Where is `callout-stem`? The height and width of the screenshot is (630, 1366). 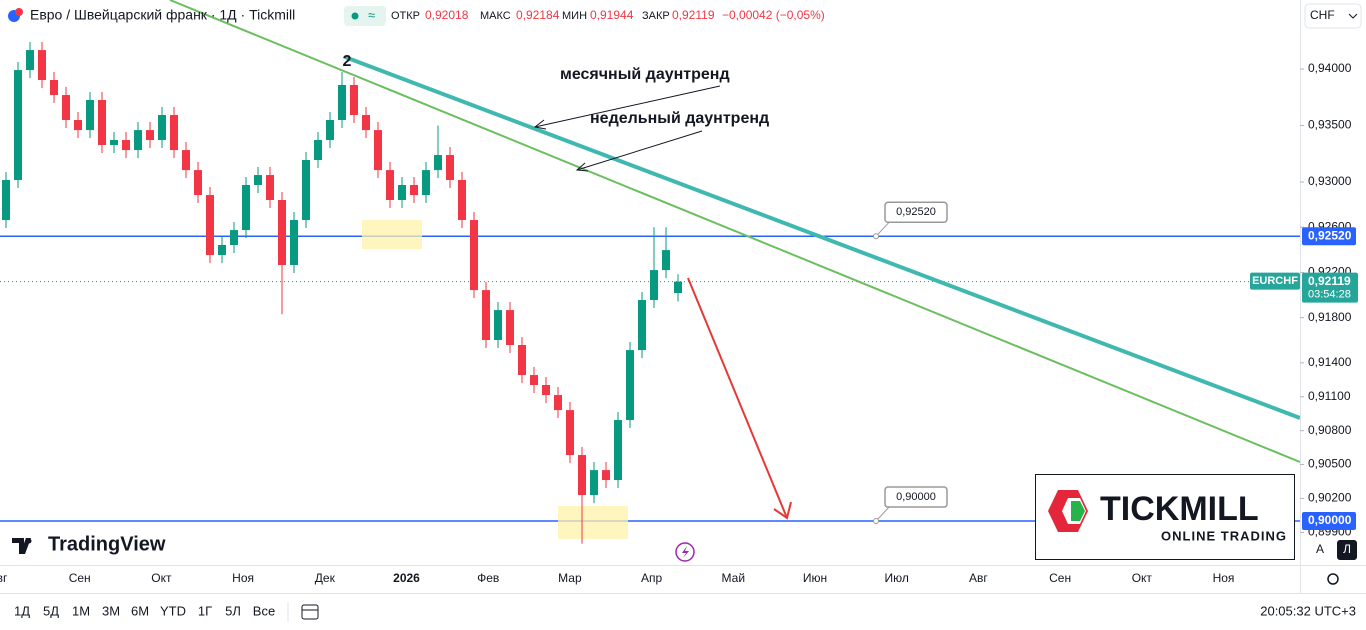
callout-stem is located at coordinates (883, 228).